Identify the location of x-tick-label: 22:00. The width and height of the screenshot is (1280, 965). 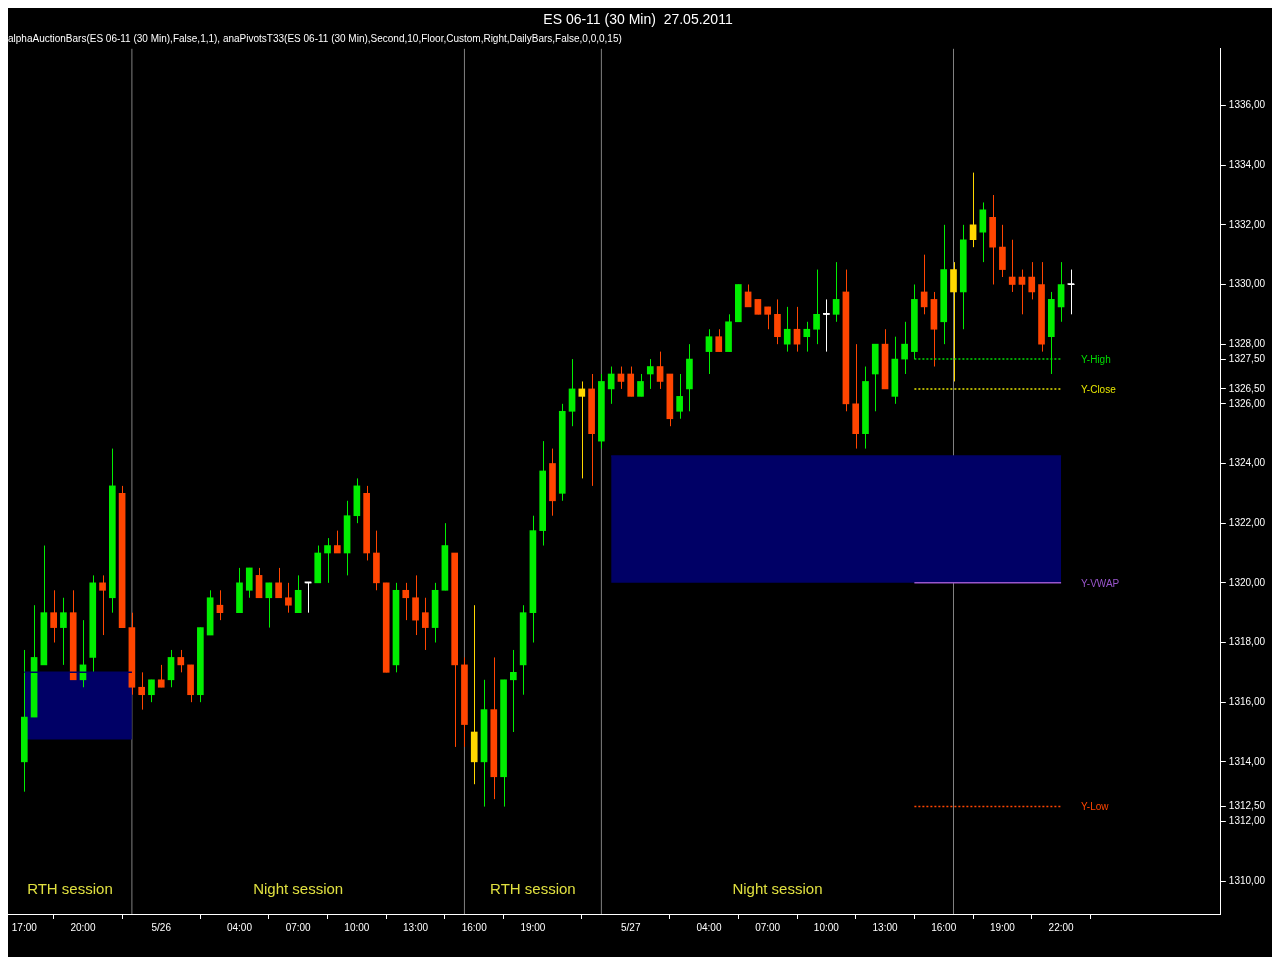
(1061, 927).